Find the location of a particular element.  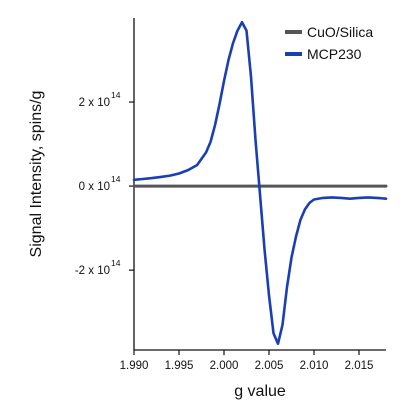

legend: CuO/Silica MCP230 is located at coordinates (329, 43).